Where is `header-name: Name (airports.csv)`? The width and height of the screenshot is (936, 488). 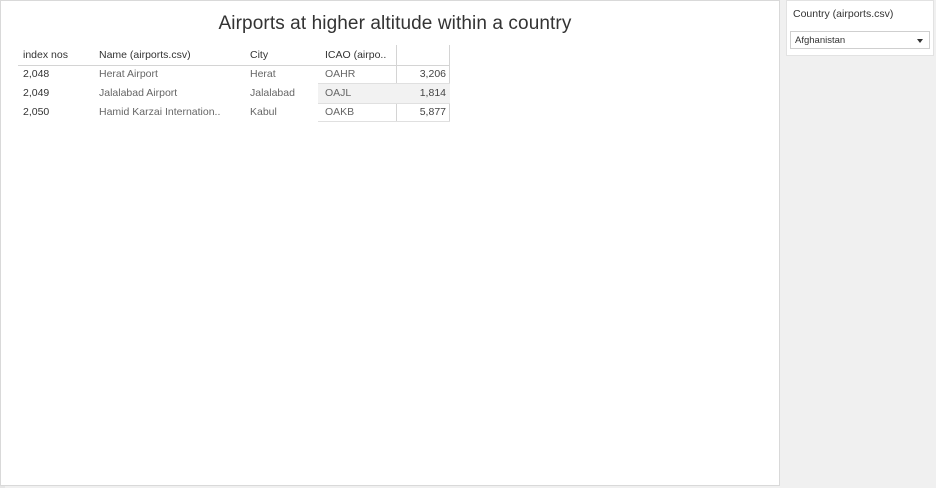 header-name: Name (airports.csv) is located at coordinates (145, 55).